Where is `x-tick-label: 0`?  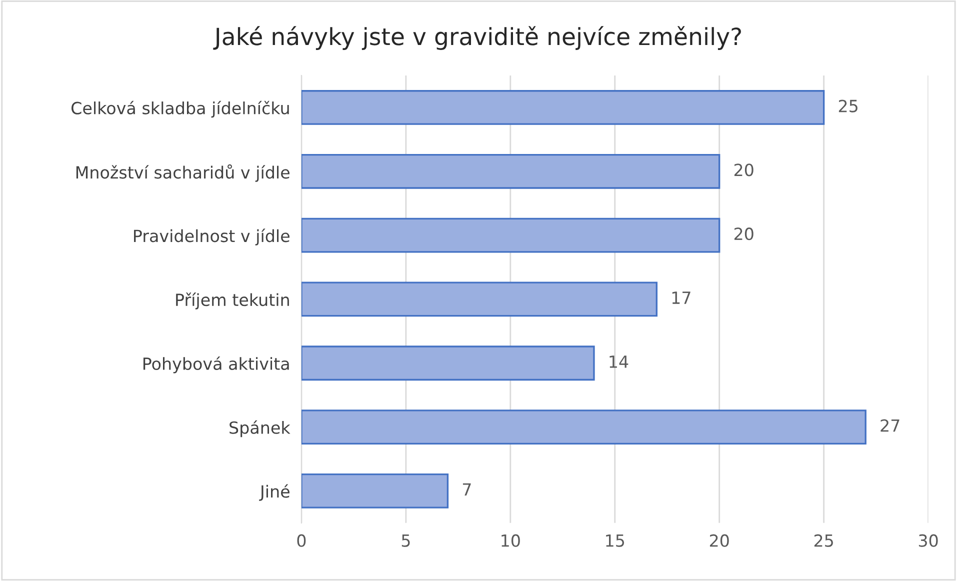 x-tick-label: 0 is located at coordinates (301, 540).